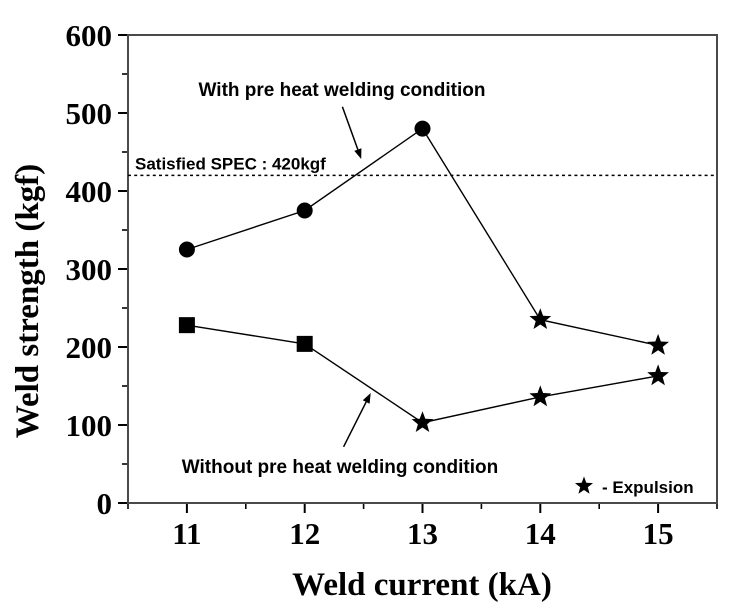 This screenshot has height=615, width=736. Describe the element at coordinates (304, 533) in the screenshot. I see `x-tick-label: 12` at that location.